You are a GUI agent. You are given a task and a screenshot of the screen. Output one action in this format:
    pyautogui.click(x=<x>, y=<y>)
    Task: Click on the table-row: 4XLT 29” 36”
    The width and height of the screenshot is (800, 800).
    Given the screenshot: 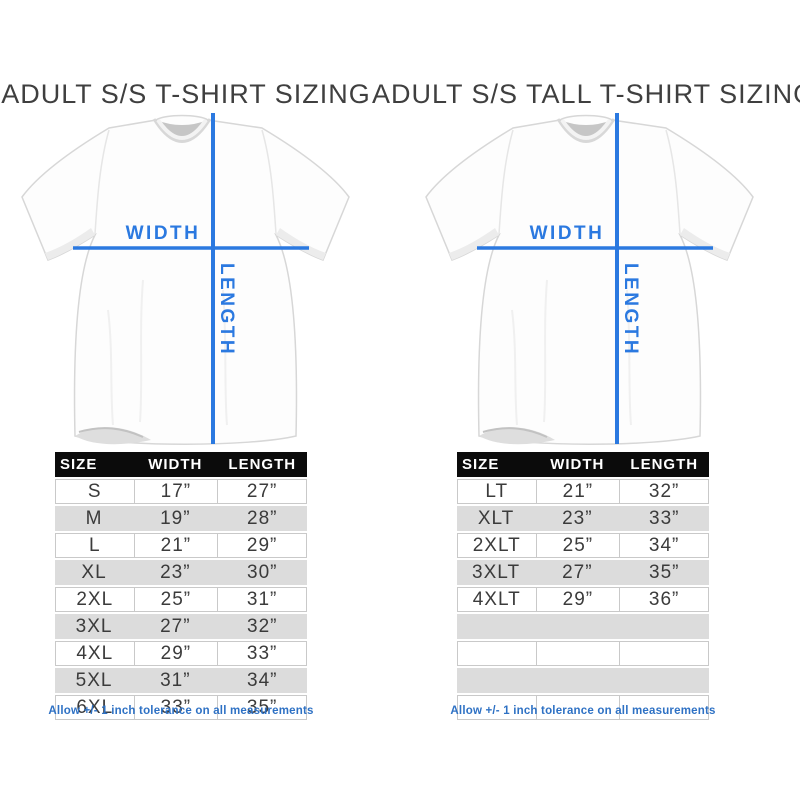 What is the action you would take?
    pyautogui.click(x=583, y=599)
    